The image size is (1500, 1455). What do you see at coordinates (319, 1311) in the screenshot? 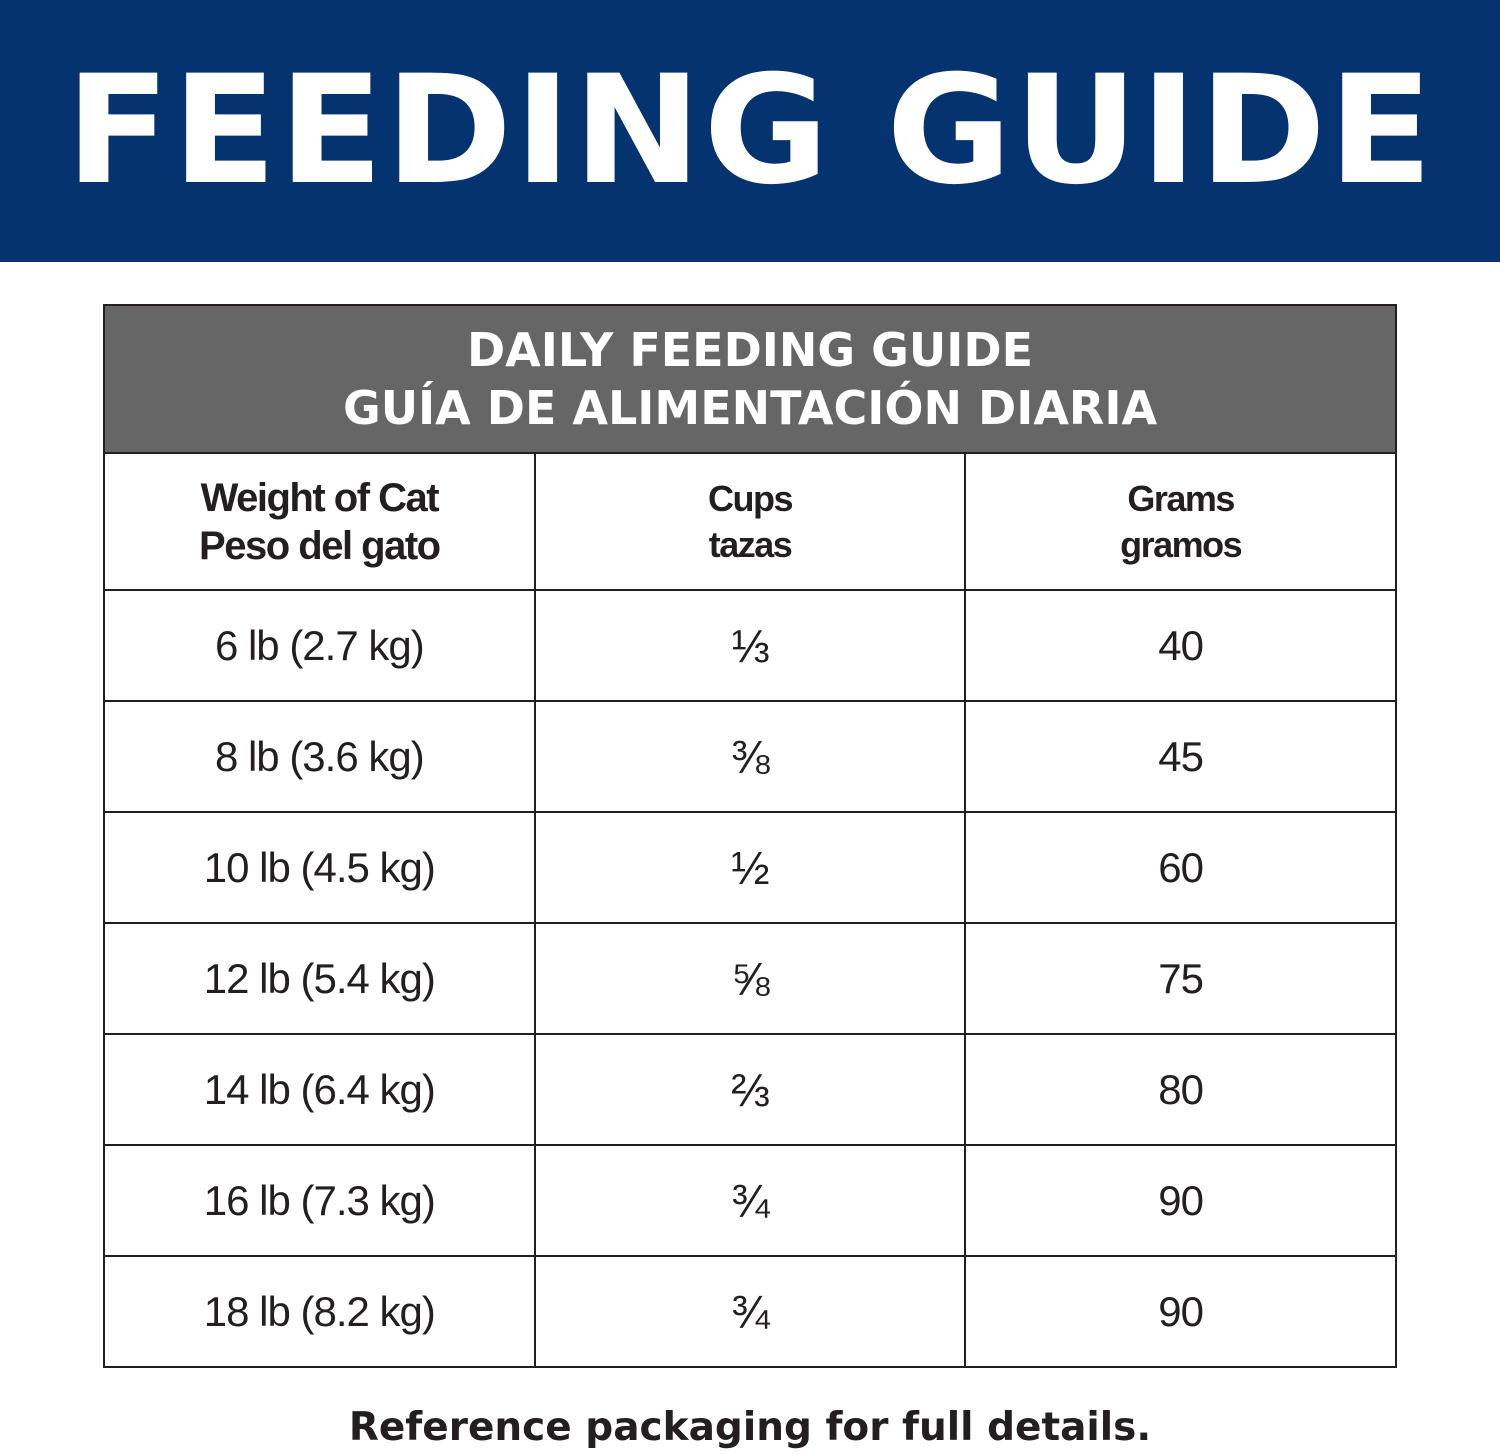
I see `weight-cell: 18 lb (8.2 kg)` at bounding box center [319, 1311].